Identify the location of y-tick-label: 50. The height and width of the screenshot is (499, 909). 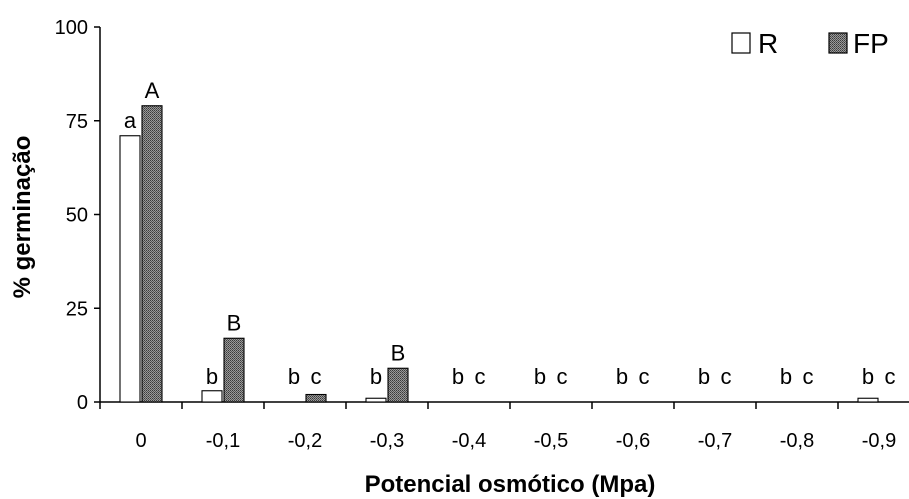
(77, 216).